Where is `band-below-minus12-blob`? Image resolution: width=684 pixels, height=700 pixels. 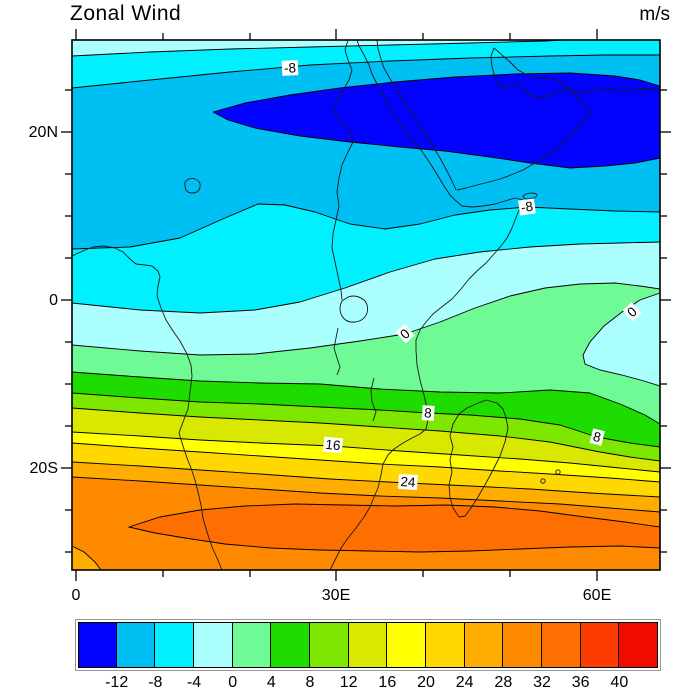 band-below-minus12-blob is located at coordinates (436, 120).